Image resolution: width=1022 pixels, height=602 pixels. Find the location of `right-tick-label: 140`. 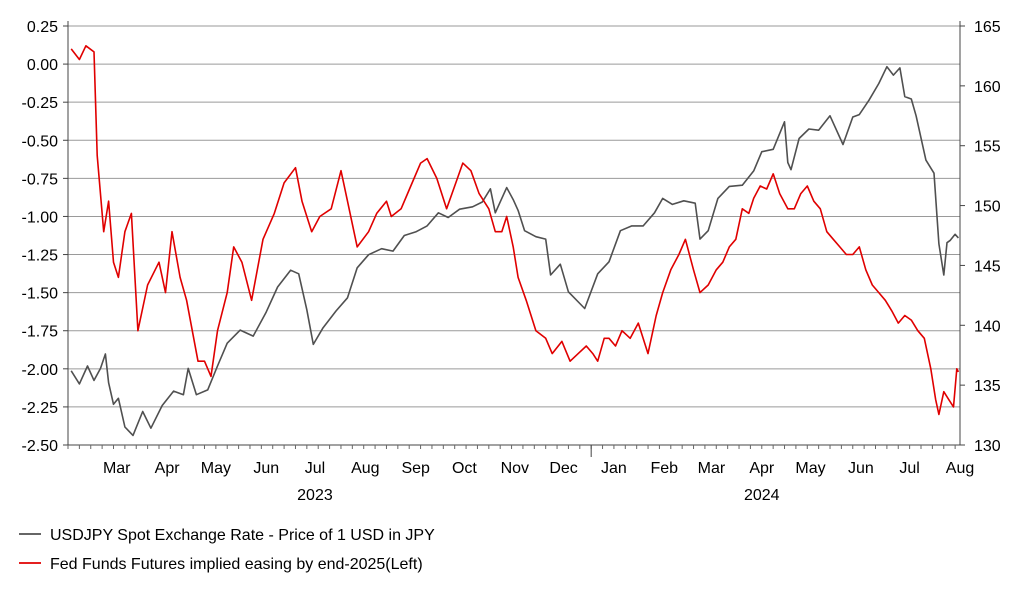

right-tick-label: 140 is located at coordinates (987, 326).